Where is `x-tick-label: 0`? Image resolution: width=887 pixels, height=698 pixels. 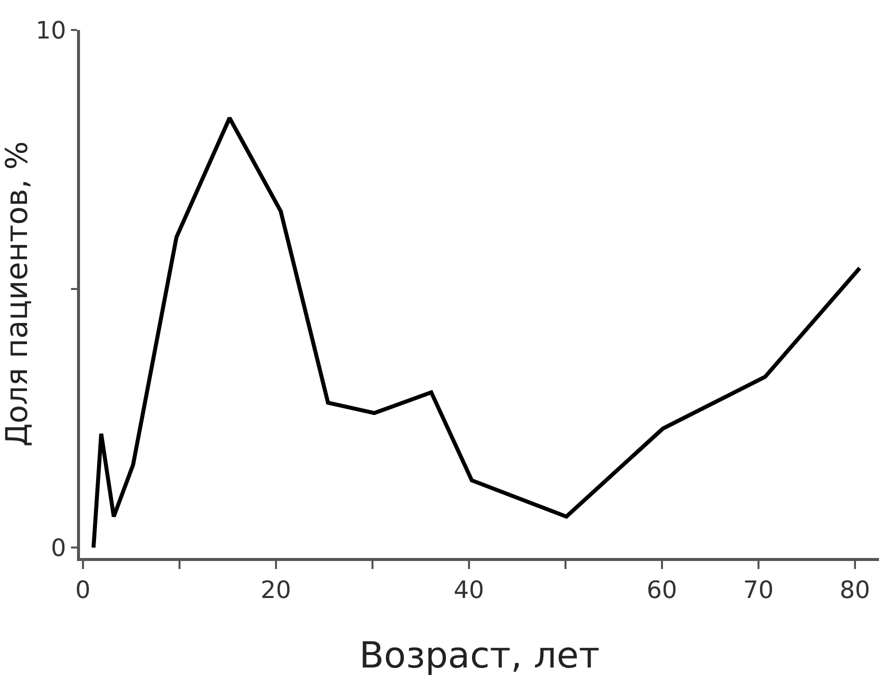
x-tick-label: 0 is located at coordinates (83, 590).